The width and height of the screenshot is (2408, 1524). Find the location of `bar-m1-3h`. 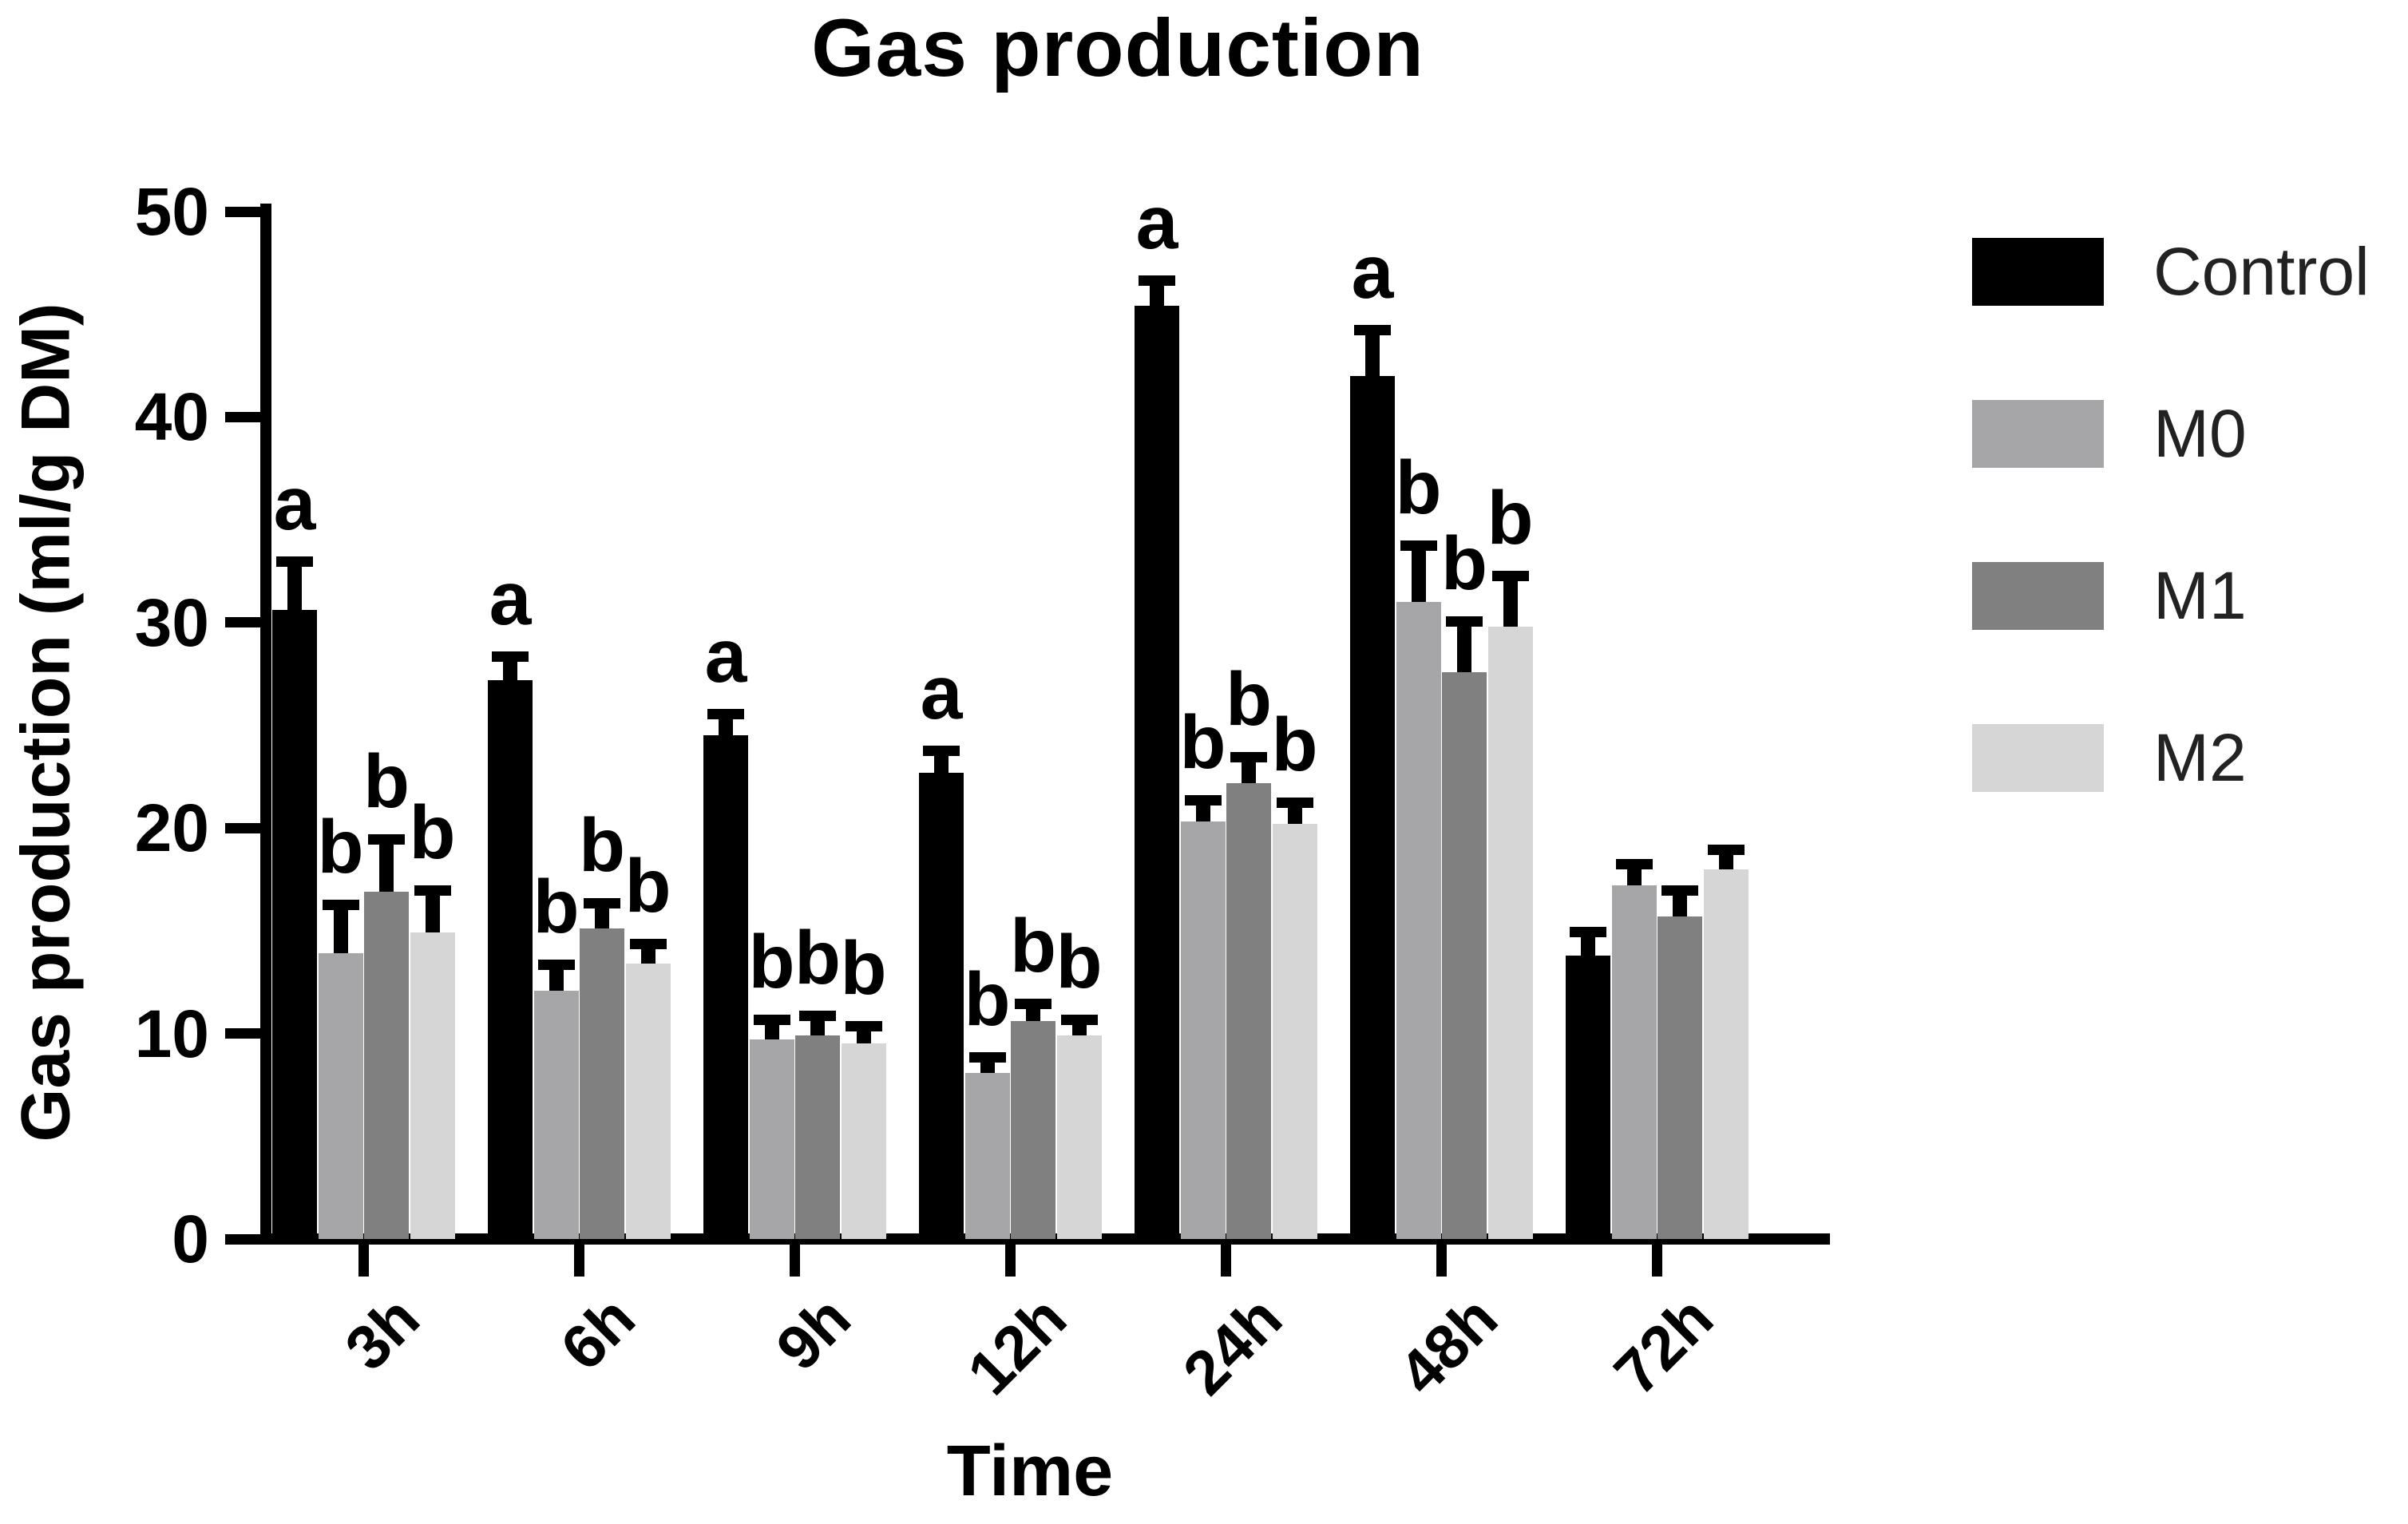

bar-m1-3h is located at coordinates (387, 1065).